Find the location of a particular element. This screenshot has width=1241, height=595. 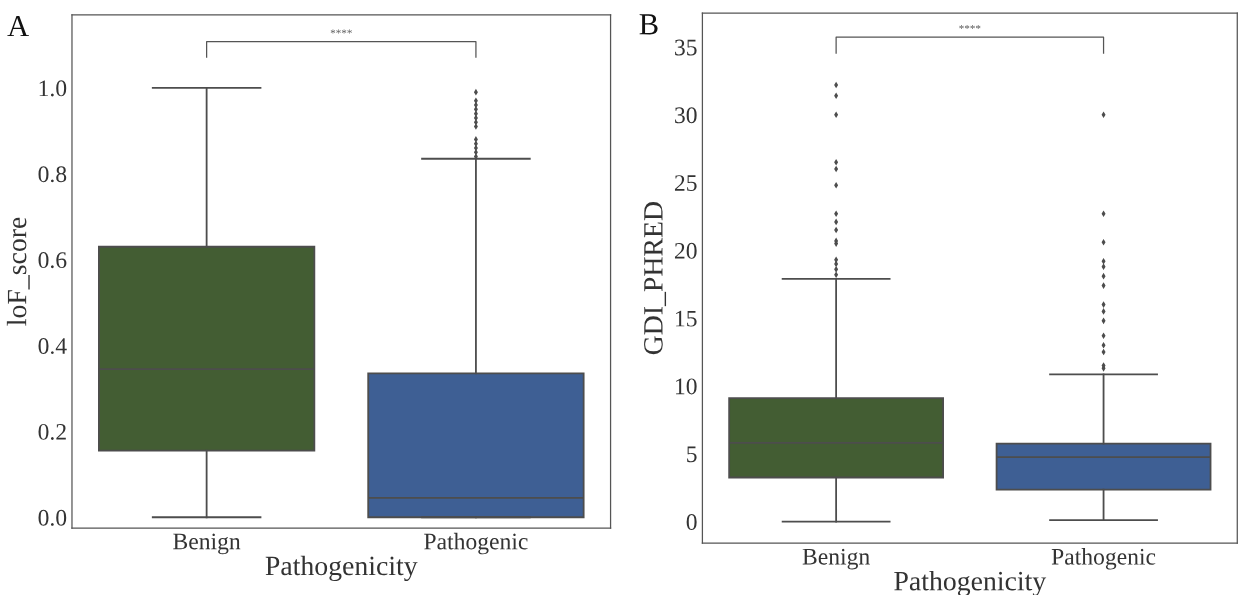

y-tick-label: 0.4 is located at coordinates (52, 346).